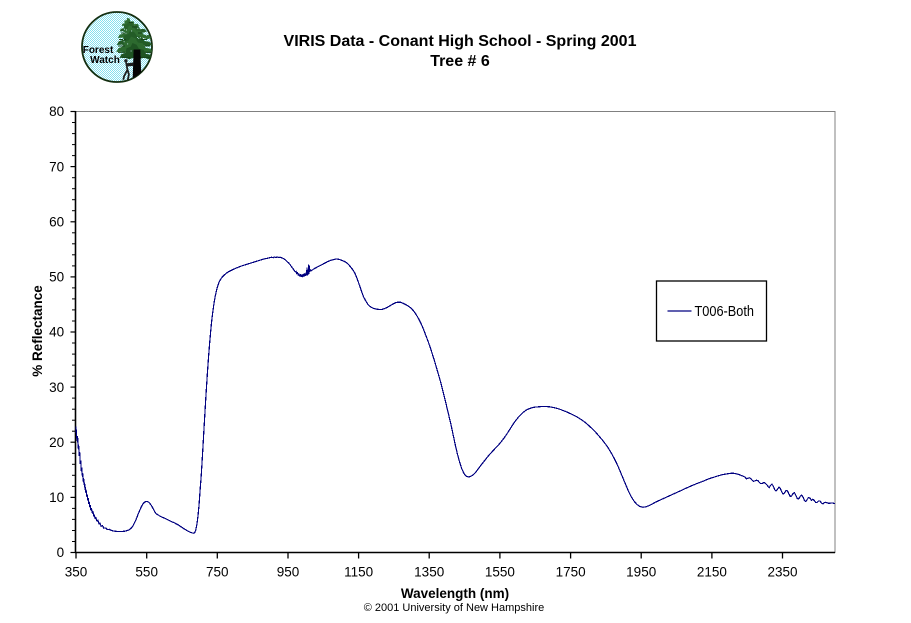 This screenshot has width=911, height=623. What do you see at coordinates (429, 572) in the screenshot?
I see `svg-text: 1350` at bounding box center [429, 572].